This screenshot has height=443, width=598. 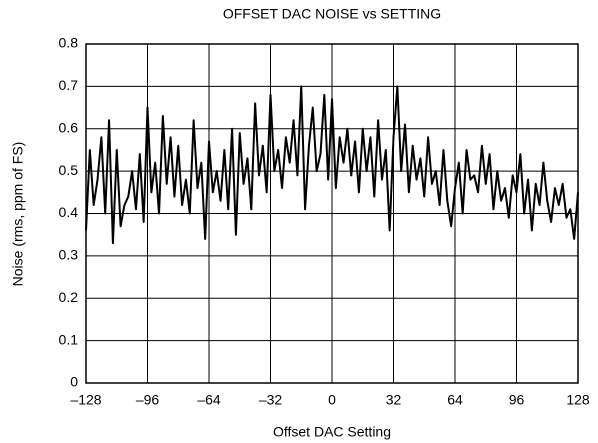 I want to click on y-tick-label: 0.6, so click(x=69, y=127).